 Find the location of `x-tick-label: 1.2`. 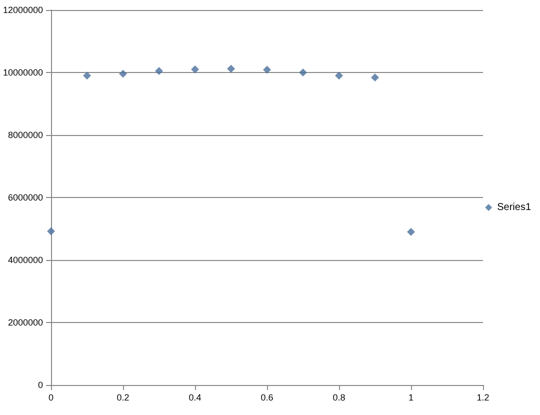

x-tick-label: 1.2 is located at coordinates (483, 397).